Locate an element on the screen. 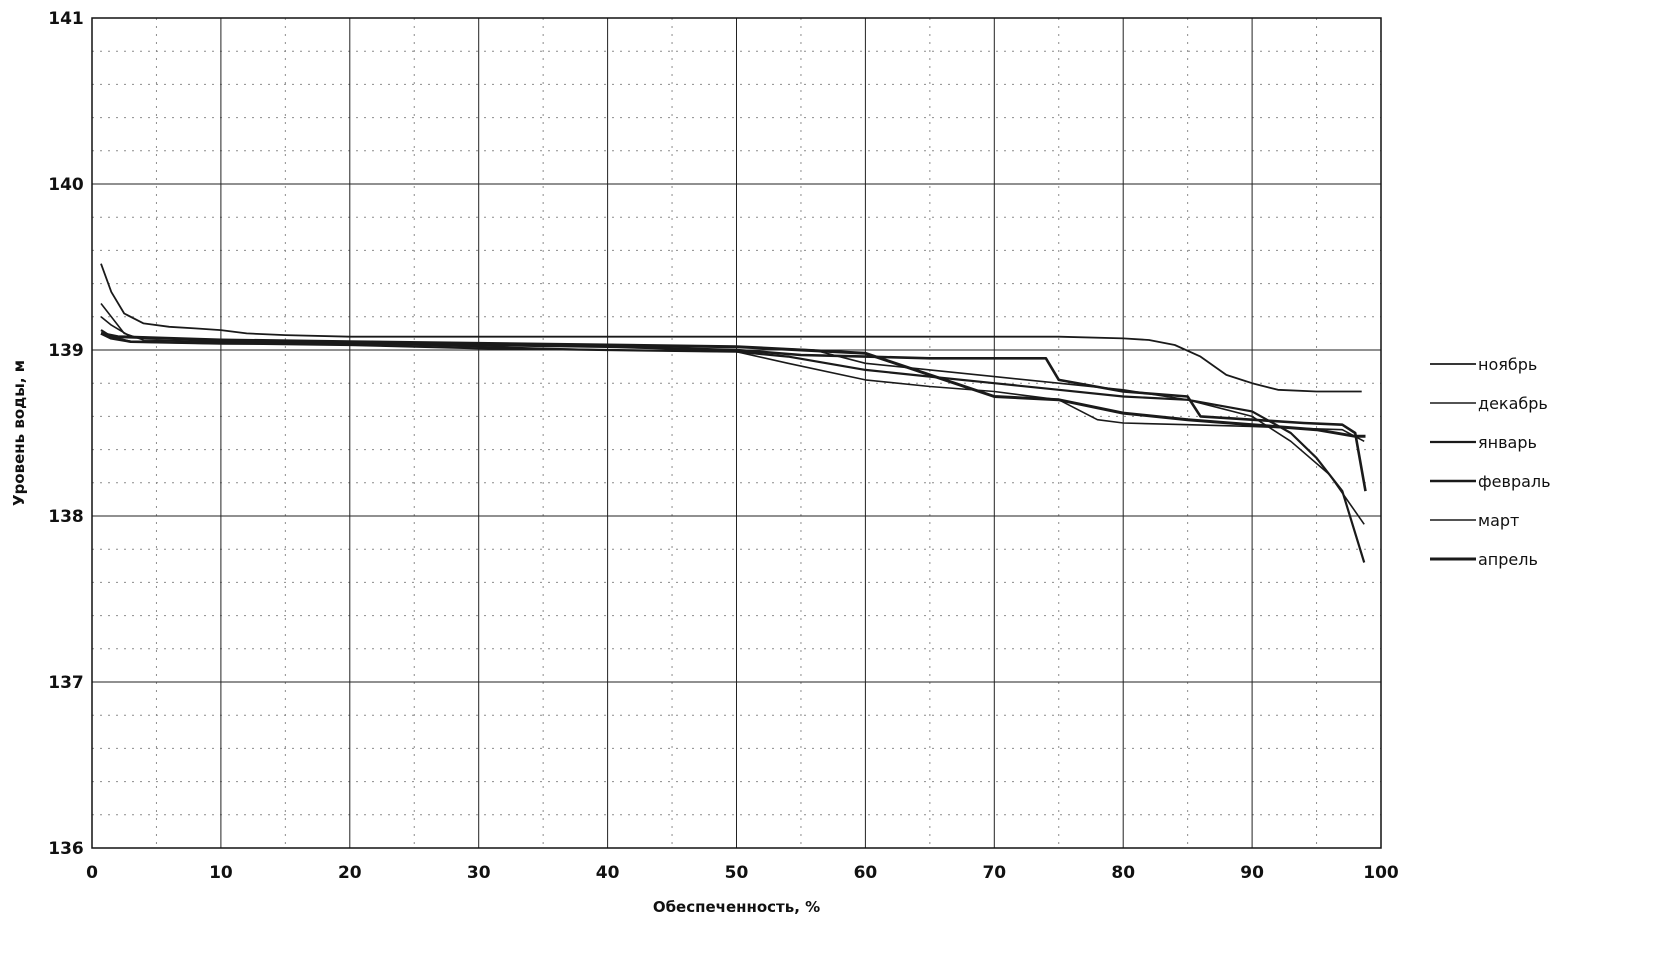 This screenshot has height=970, width=1654. x-tick-label: 30 is located at coordinates (479, 873).